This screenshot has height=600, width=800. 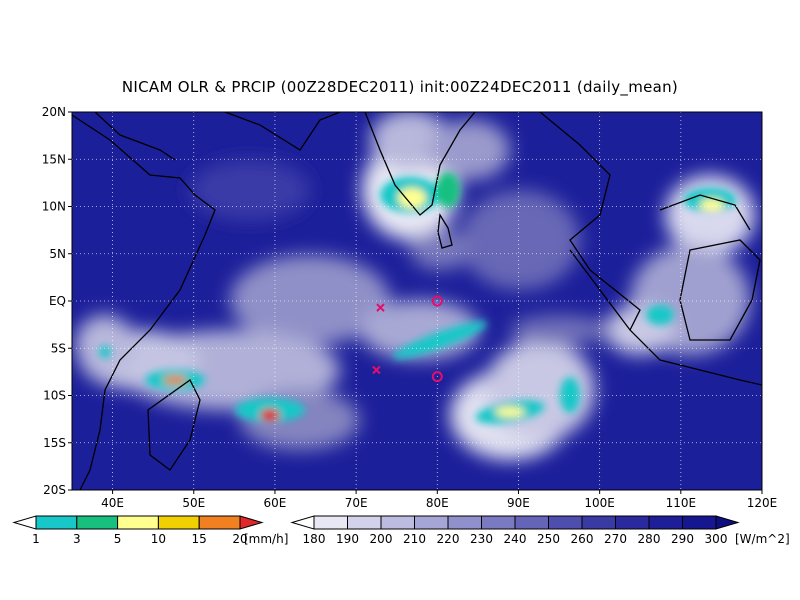 What do you see at coordinates (518, 503) in the screenshot?
I see `lon-tick-label: 90E` at bounding box center [518, 503].